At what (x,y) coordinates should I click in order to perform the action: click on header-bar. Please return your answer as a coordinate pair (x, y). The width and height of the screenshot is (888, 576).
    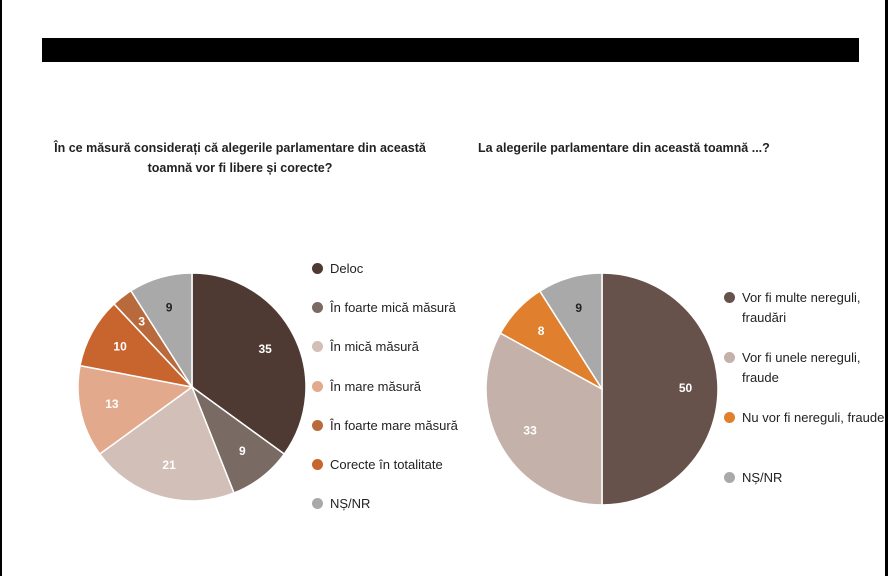
    Looking at the image, I should click on (450, 50).